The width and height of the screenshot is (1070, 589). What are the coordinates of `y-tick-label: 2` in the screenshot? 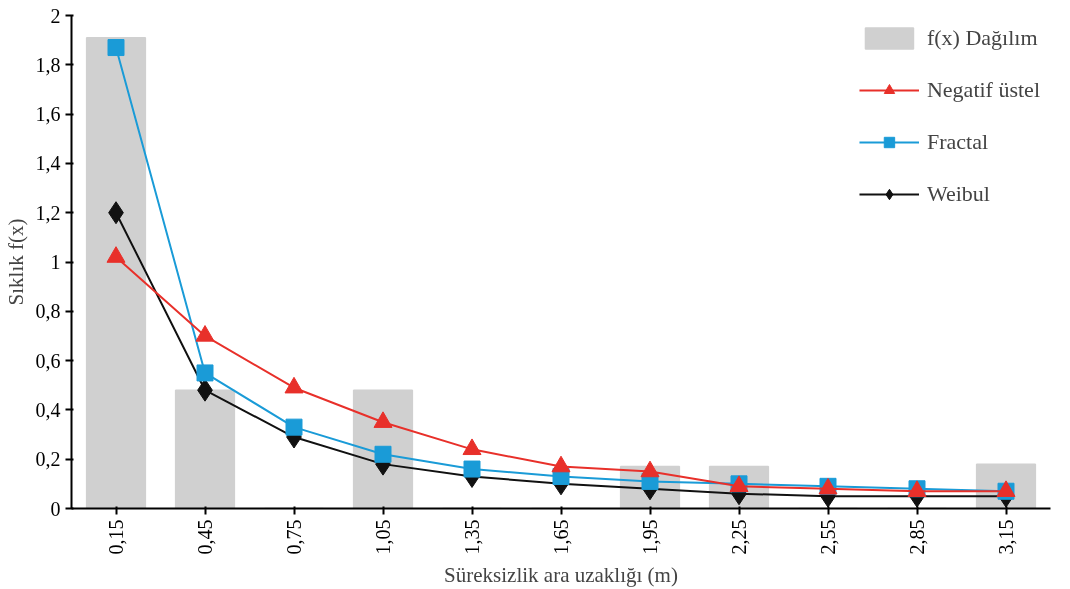 It's located at (55, 15).